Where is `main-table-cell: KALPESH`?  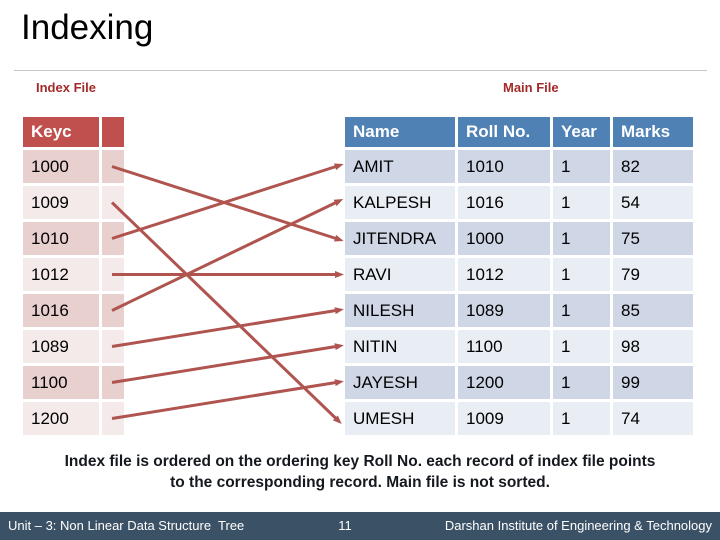
main-table-cell: KALPESH is located at coordinates (400, 202).